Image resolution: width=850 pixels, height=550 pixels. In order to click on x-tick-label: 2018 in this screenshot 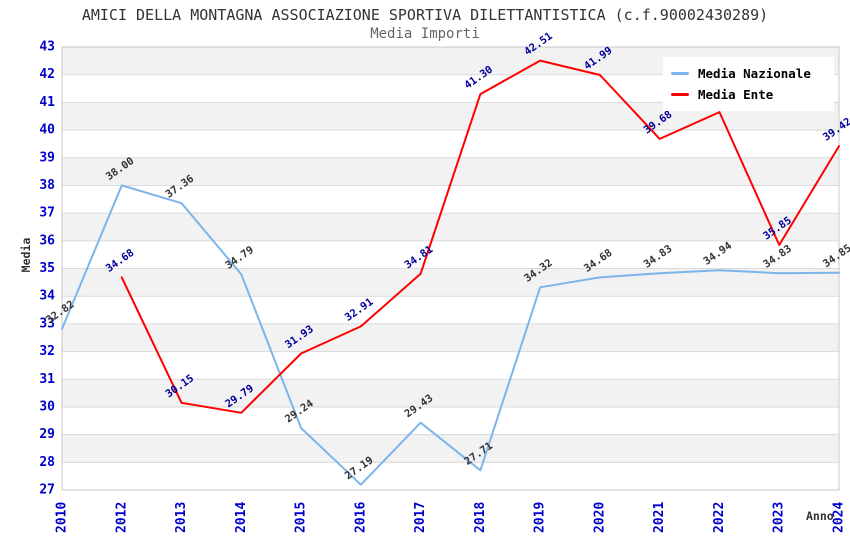, I will do `click(480, 517)`.